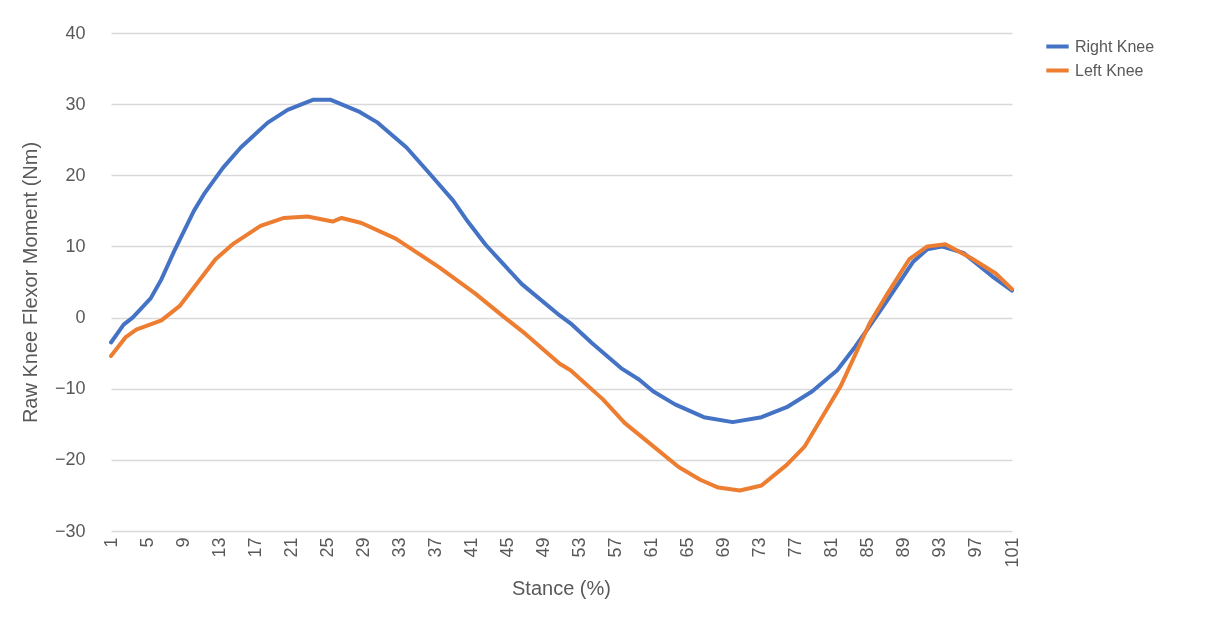 The image size is (1205, 634). What do you see at coordinates (254, 547) in the screenshot?
I see `x-tick-label: 17` at bounding box center [254, 547].